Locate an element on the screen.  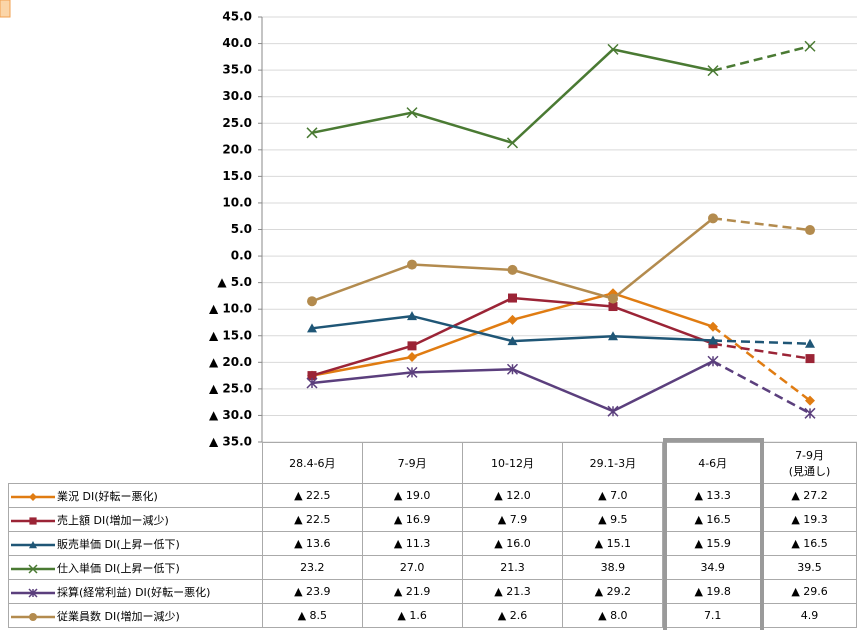
legend-label: 販売単価 DI(上昇ー低下) is located at coordinates (118, 544).